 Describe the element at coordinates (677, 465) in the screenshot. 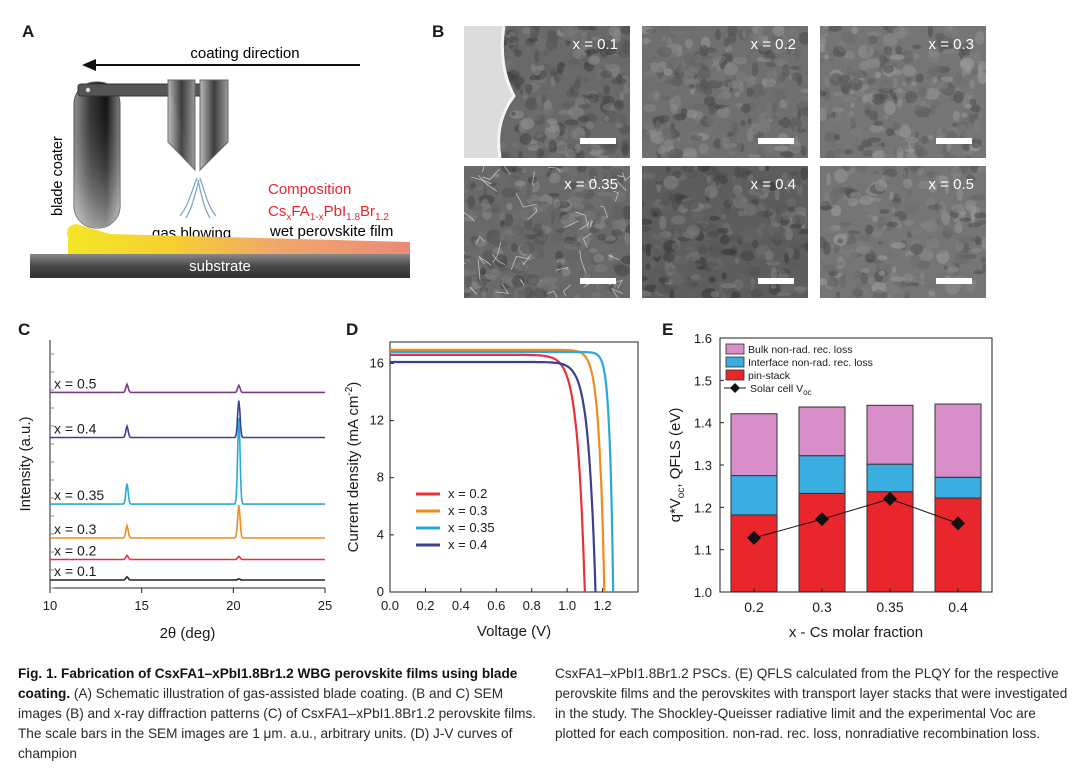

I see `y-axis-label: q*Voc, QFLS (eV)` at that location.